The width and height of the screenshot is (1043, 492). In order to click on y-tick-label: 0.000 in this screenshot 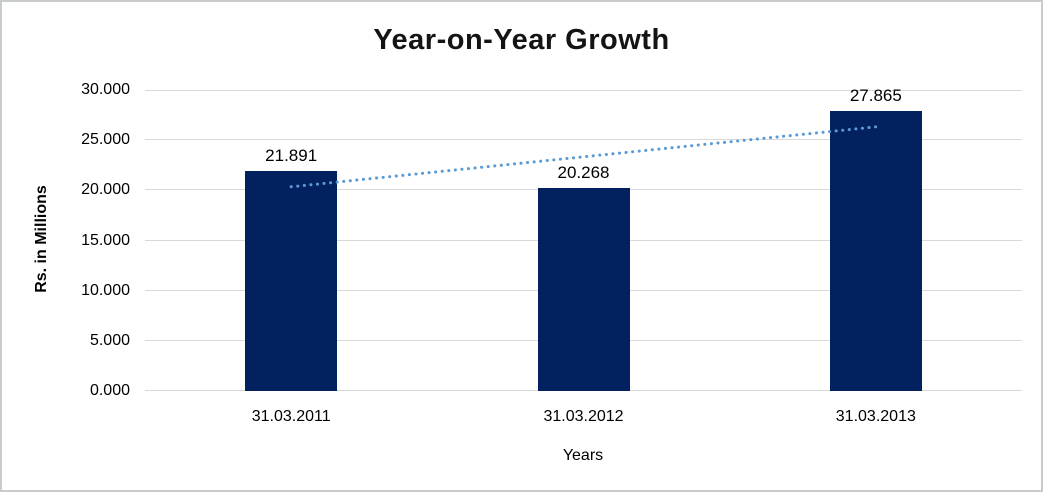, I will do `click(109, 390)`.